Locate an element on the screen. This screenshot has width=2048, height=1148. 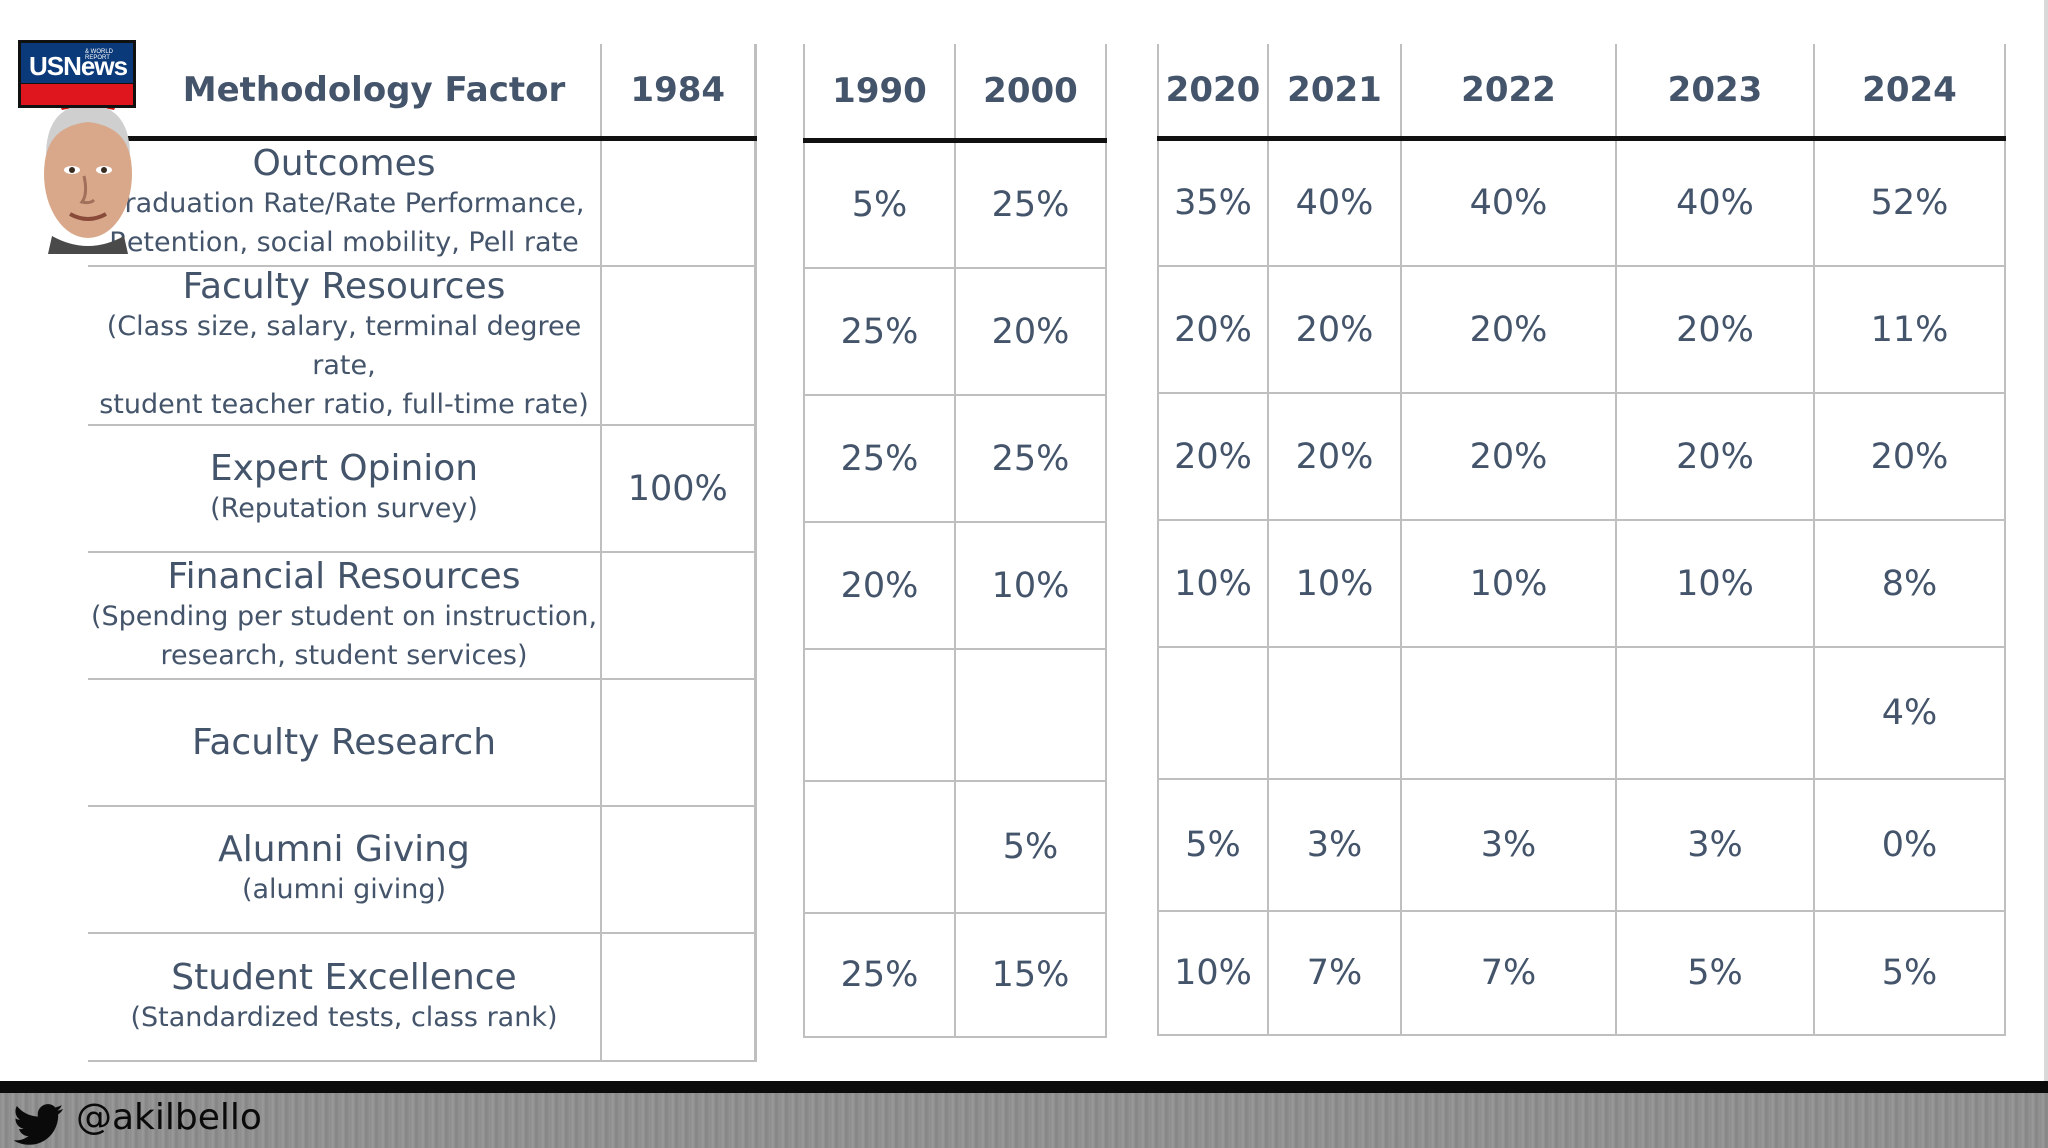
table-row: 25% 25% is located at coordinates (955, 458).